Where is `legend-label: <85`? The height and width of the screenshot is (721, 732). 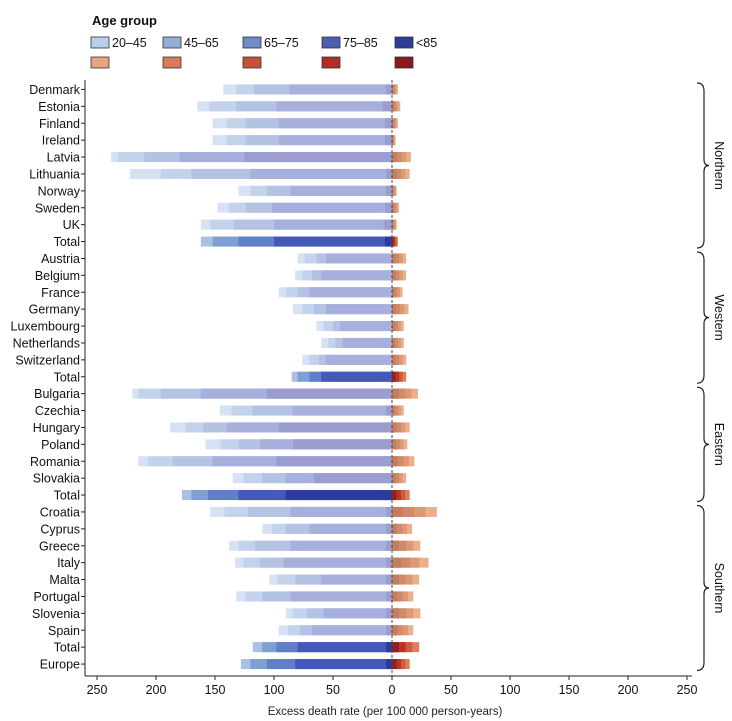 legend-label: <85 is located at coordinates (426, 43).